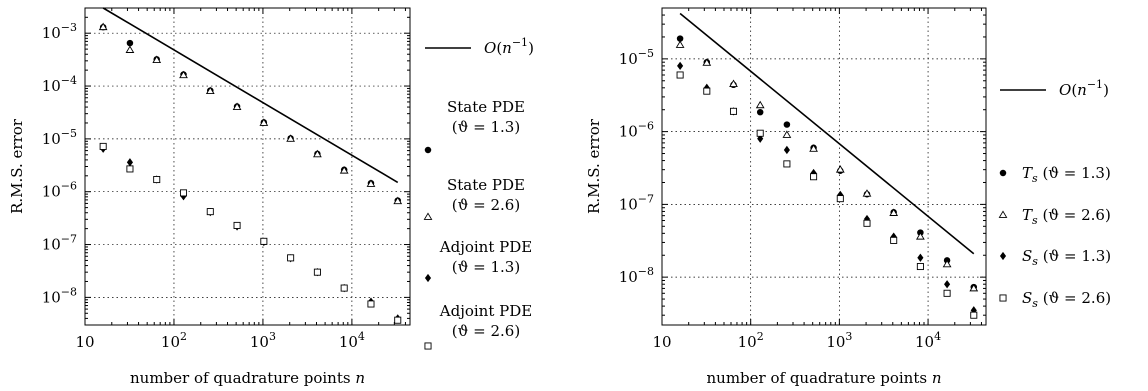  What do you see at coordinates (486, 127) in the screenshot?
I see `legend-label: (ϑ = 1.3)` at bounding box center [486, 127].